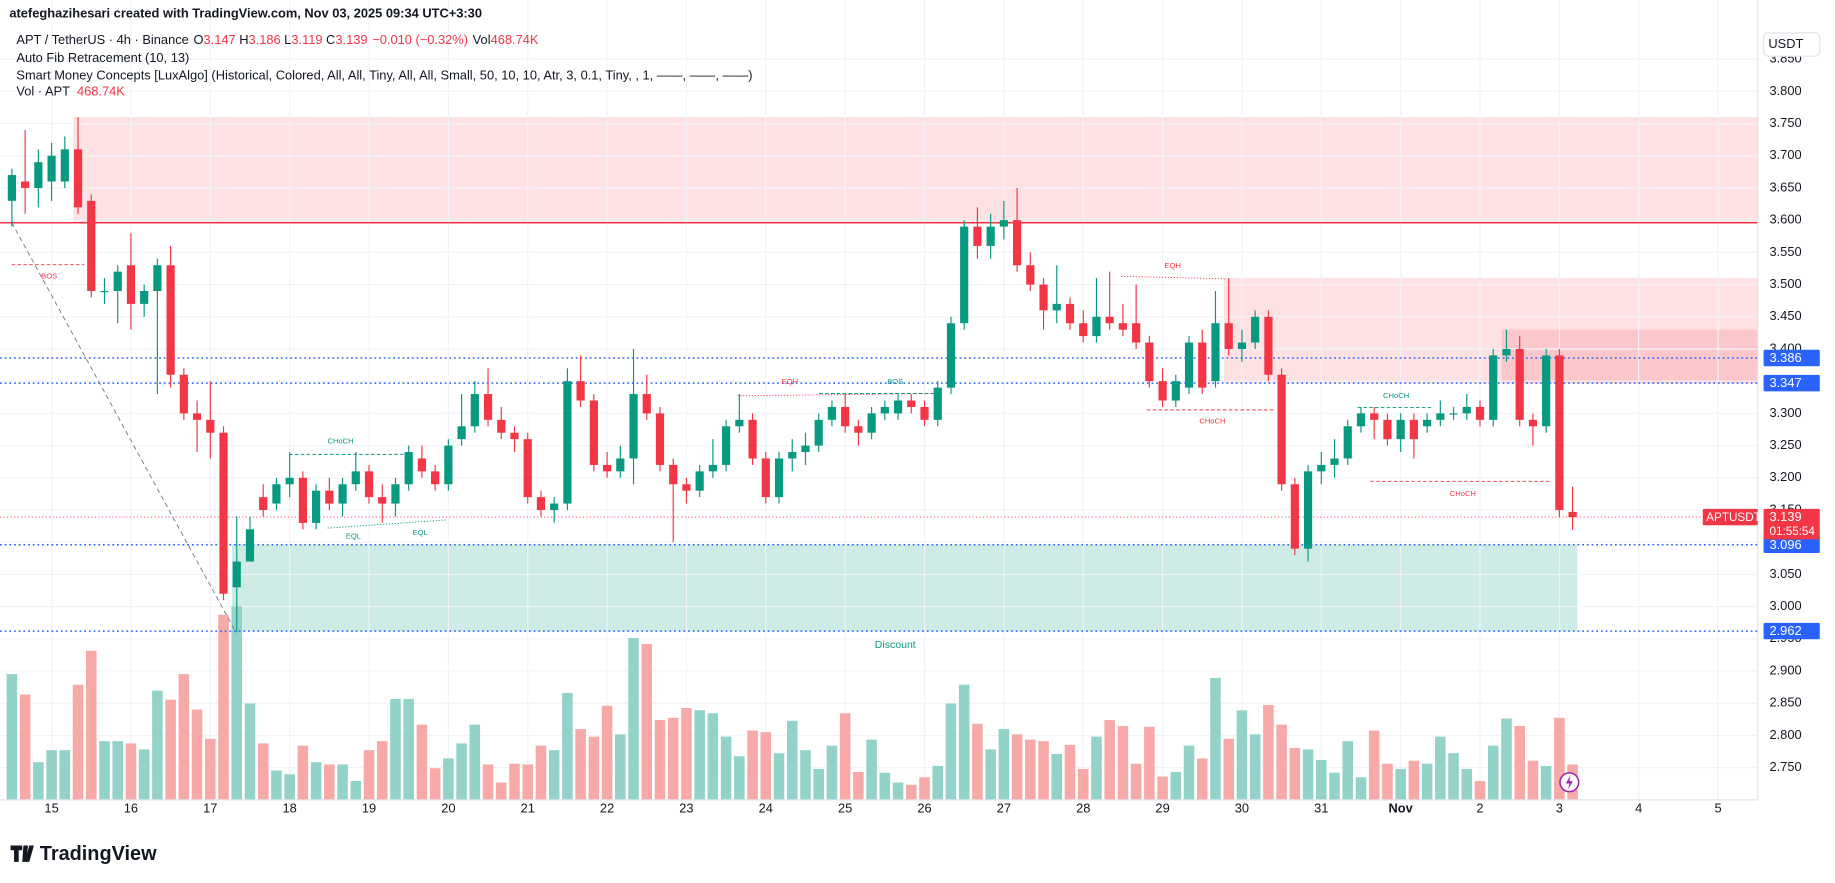 The width and height of the screenshot is (1835, 883). What do you see at coordinates (287, 39) in the screenshot?
I see `l-label: L` at bounding box center [287, 39].